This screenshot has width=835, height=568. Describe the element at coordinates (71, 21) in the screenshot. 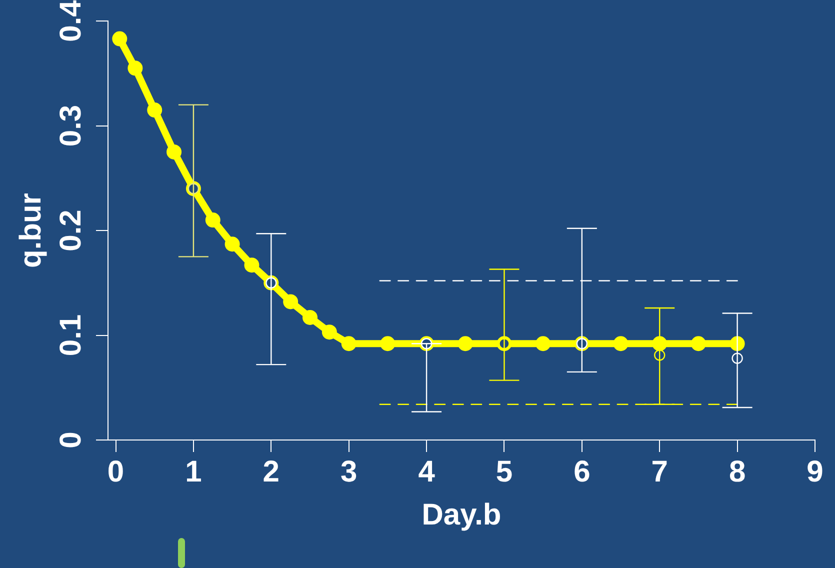

I see `y-tick-label: 0.4` at that location.